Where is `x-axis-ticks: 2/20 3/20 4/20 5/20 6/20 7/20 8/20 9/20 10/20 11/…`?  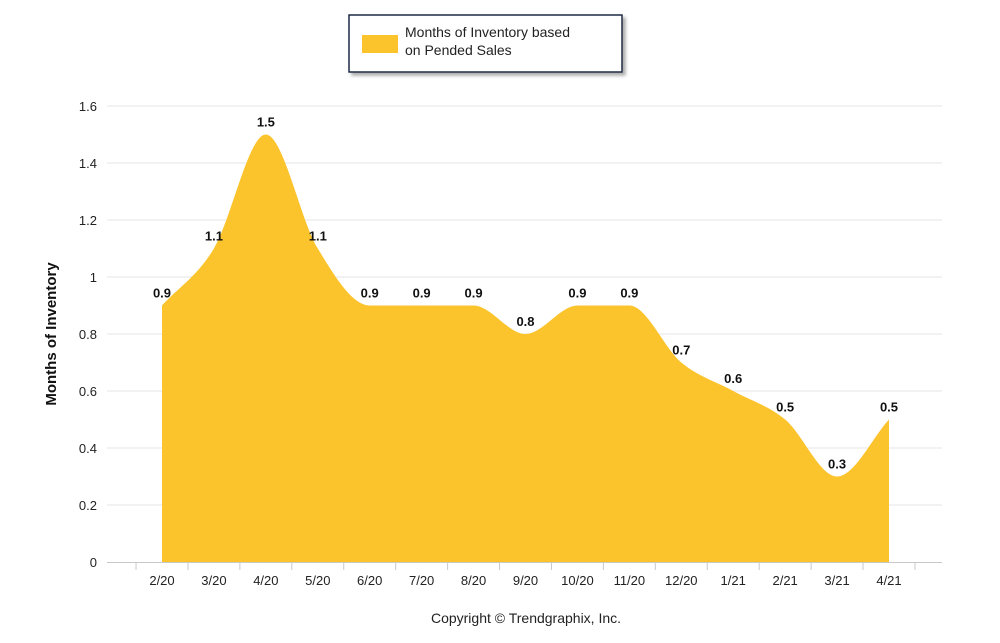
x-axis-ticks: 2/20 3/20 4/20 5/20 6/20 7/20 8/20 9/20 10/20 11/… is located at coordinates (525, 580).